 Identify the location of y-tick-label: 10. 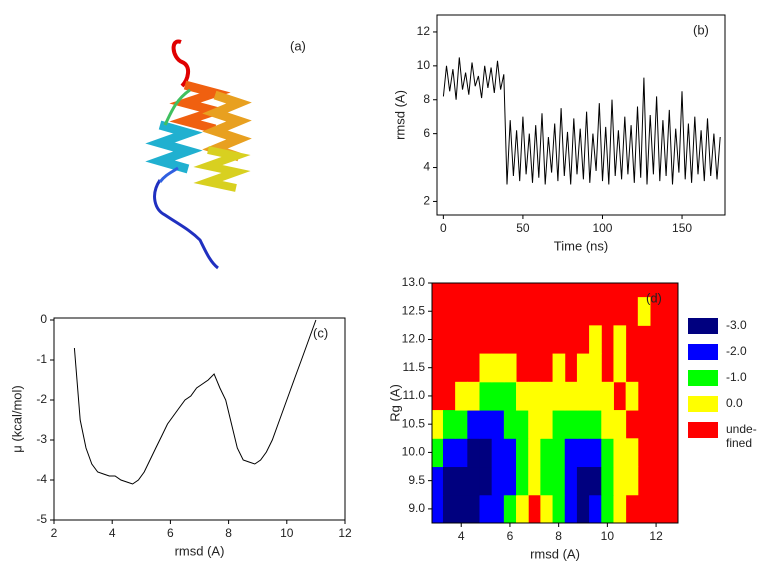
(424, 65).